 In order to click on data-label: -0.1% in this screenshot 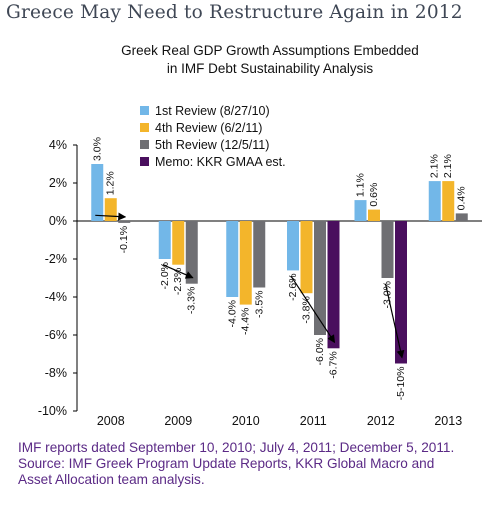, I will do `click(124, 239)`.